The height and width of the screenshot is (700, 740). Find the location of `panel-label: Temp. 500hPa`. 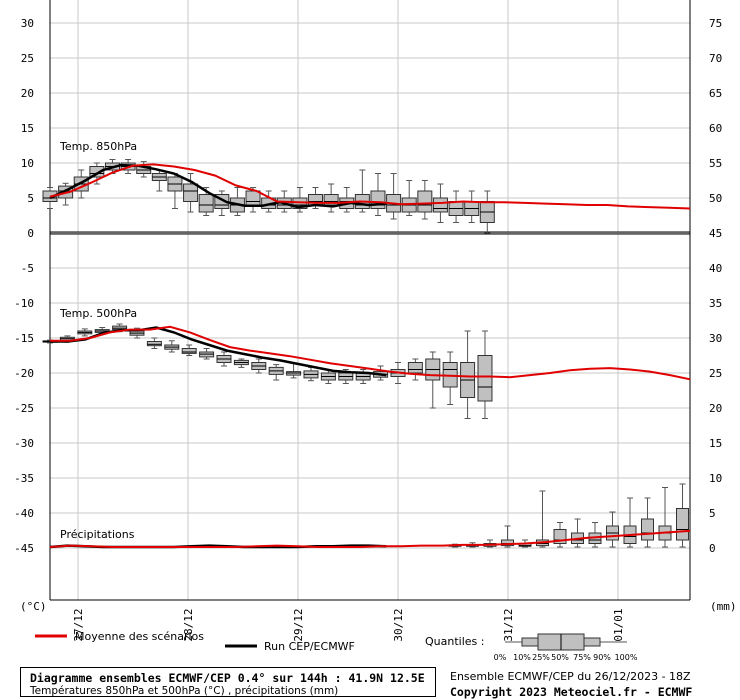

panel-label: Temp. 500hPa is located at coordinates (98, 313).